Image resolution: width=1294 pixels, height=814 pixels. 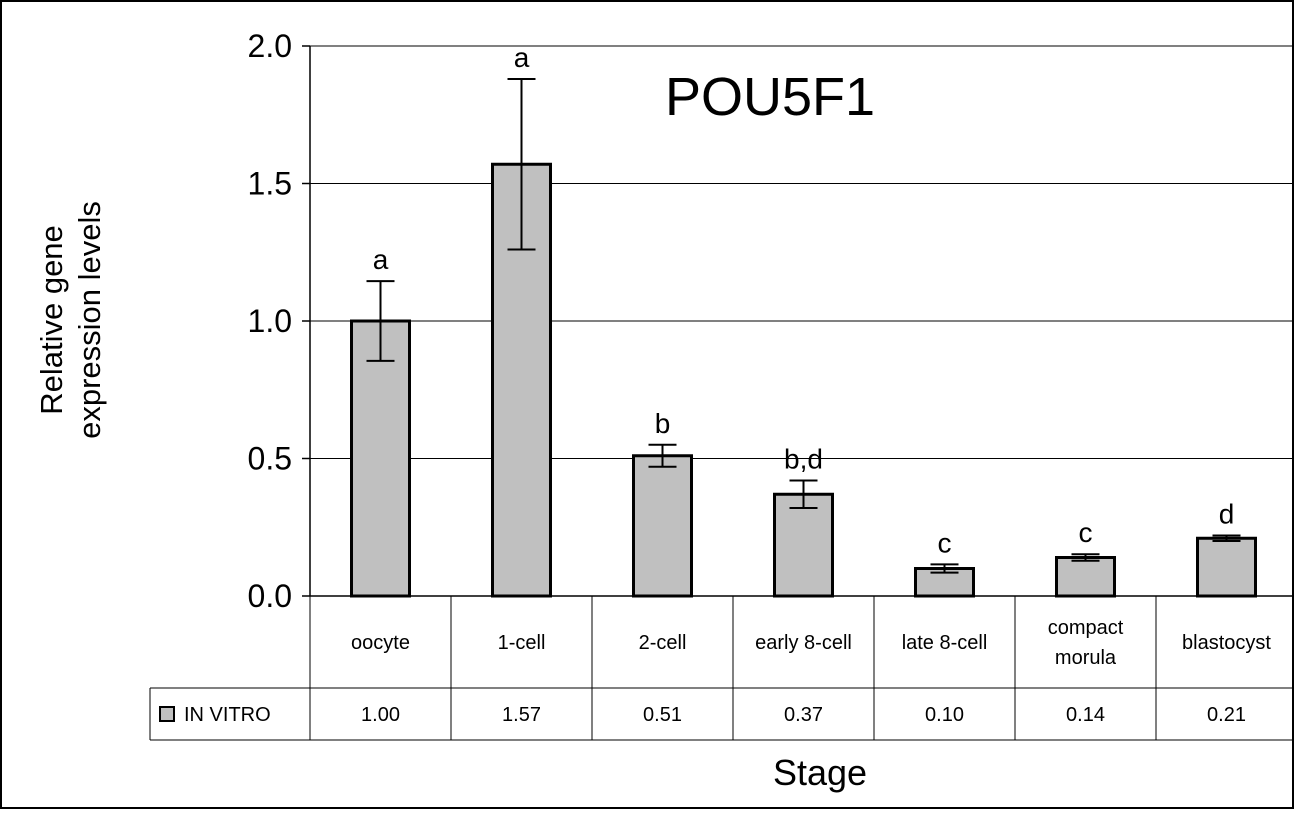 I want to click on y-tick-label: 1.5, so click(x=270, y=184).